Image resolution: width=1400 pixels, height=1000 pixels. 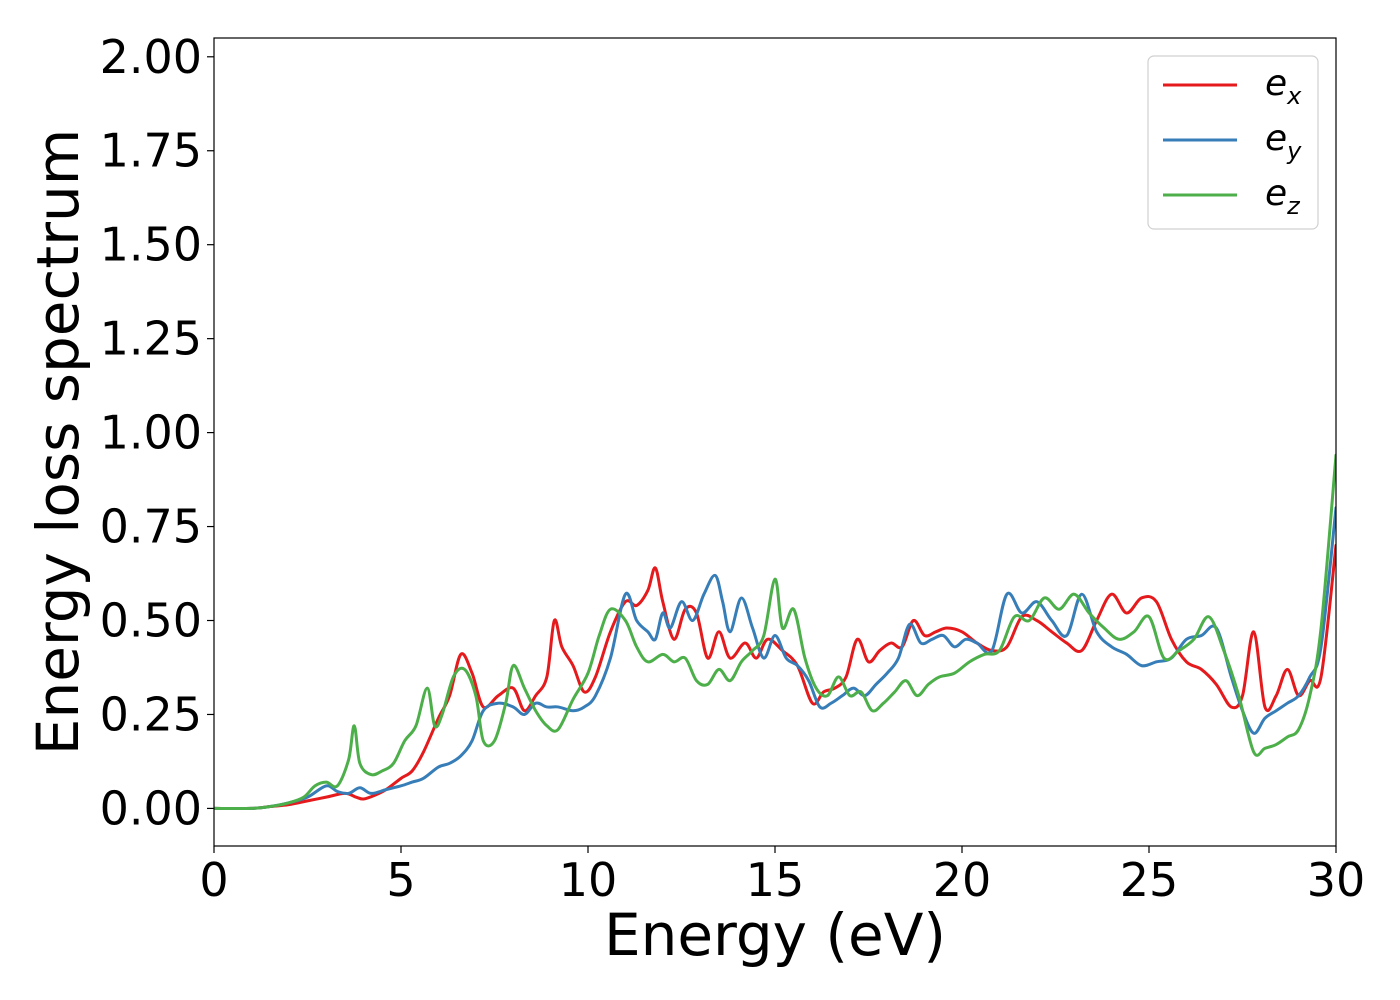 What do you see at coordinates (775, 935) in the screenshot?
I see `x-axis-label: Energy (eV)` at bounding box center [775, 935].